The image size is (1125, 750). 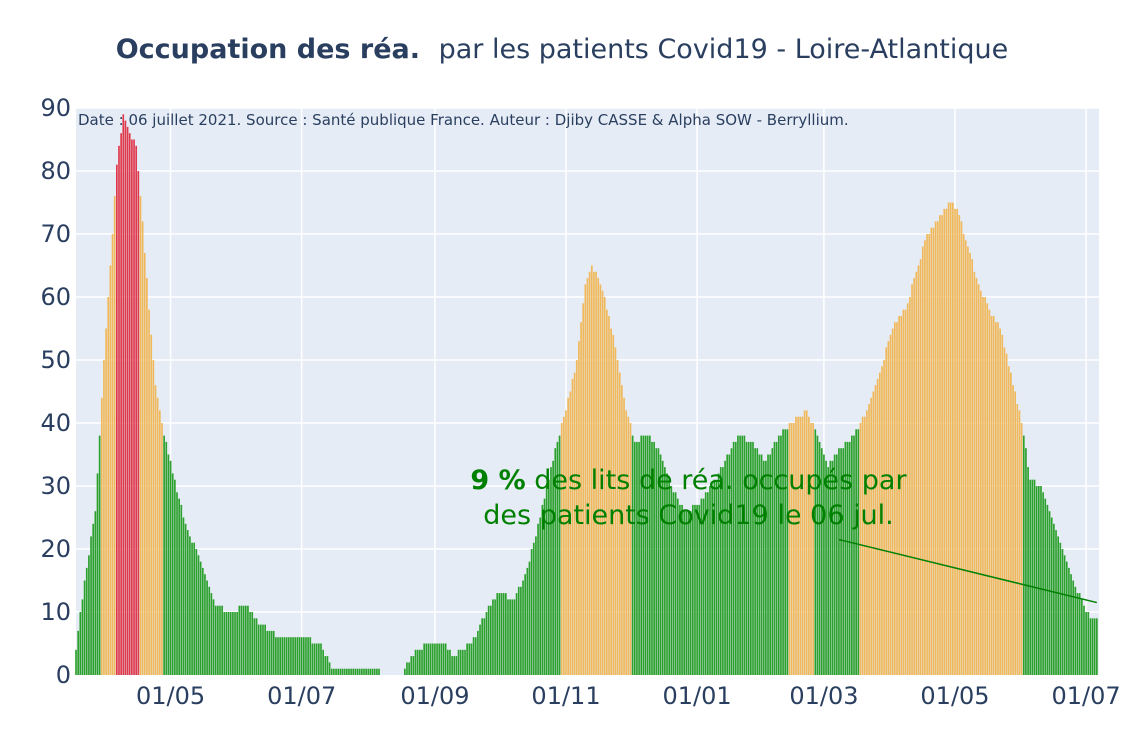 I want to click on annotation-arrow, so click(x=968, y=571).